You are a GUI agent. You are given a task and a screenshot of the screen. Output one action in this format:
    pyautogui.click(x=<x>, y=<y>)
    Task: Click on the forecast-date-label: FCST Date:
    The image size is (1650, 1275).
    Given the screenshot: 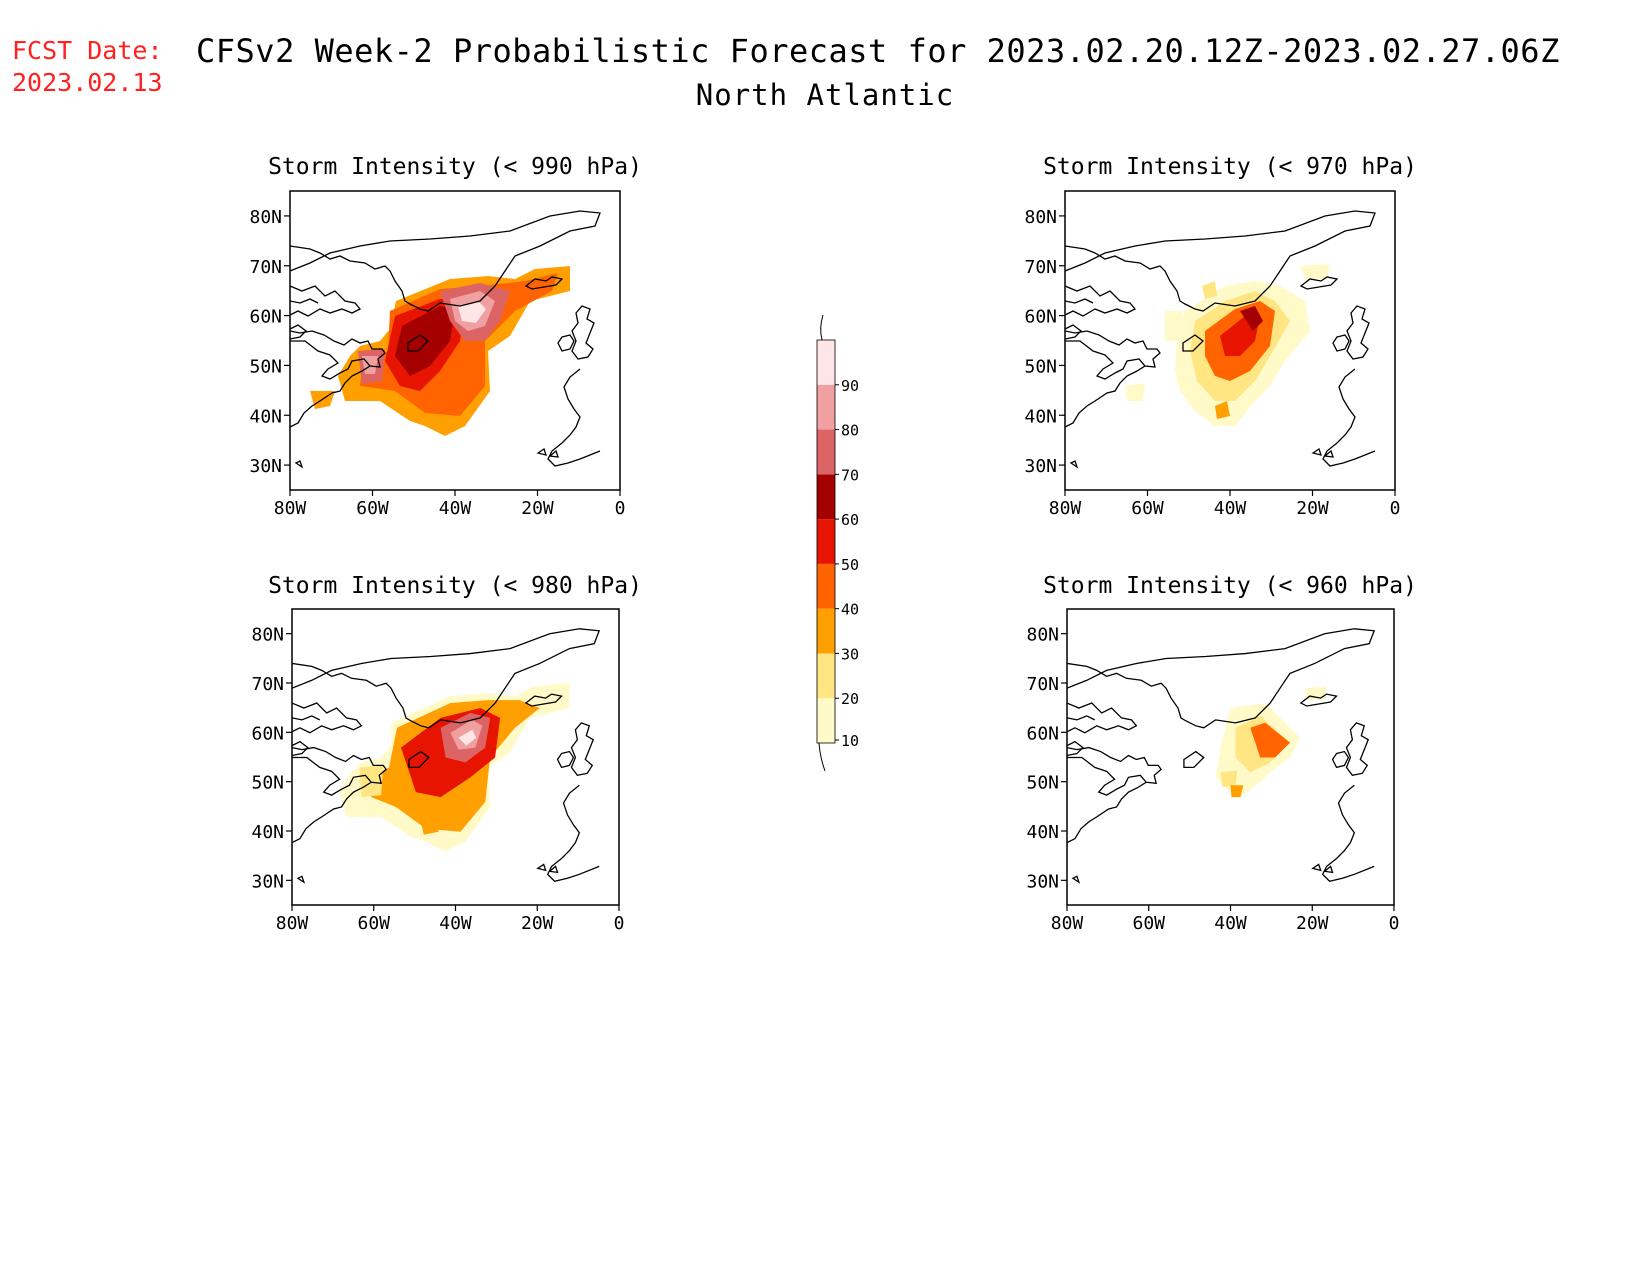 What is the action you would take?
    pyautogui.click(x=87, y=50)
    